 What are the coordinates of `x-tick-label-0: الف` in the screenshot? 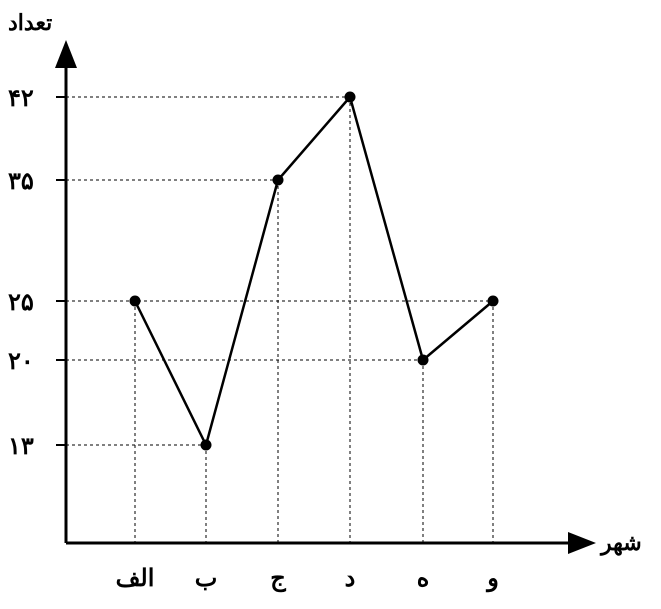 It's located at (135, 577).